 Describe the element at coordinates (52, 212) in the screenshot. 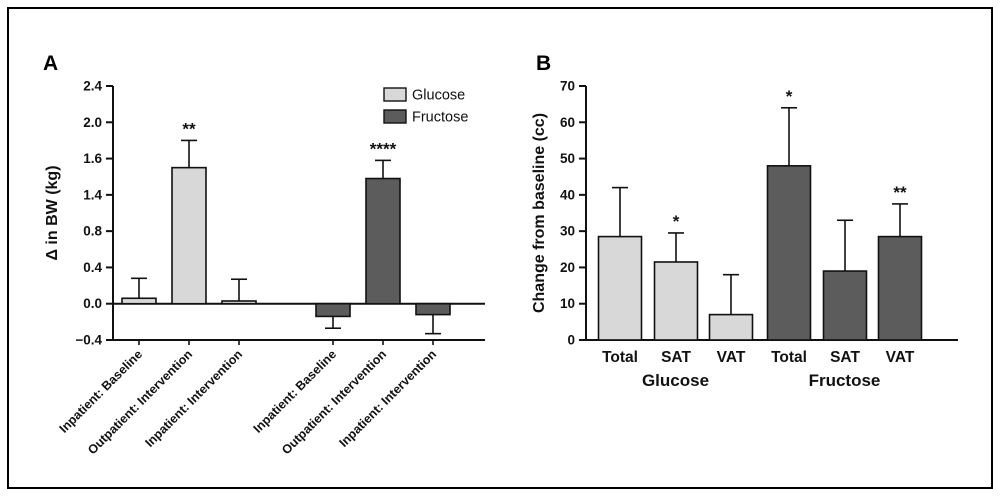

I see `y-axis-title: Δ in BW (kg)` at that location.